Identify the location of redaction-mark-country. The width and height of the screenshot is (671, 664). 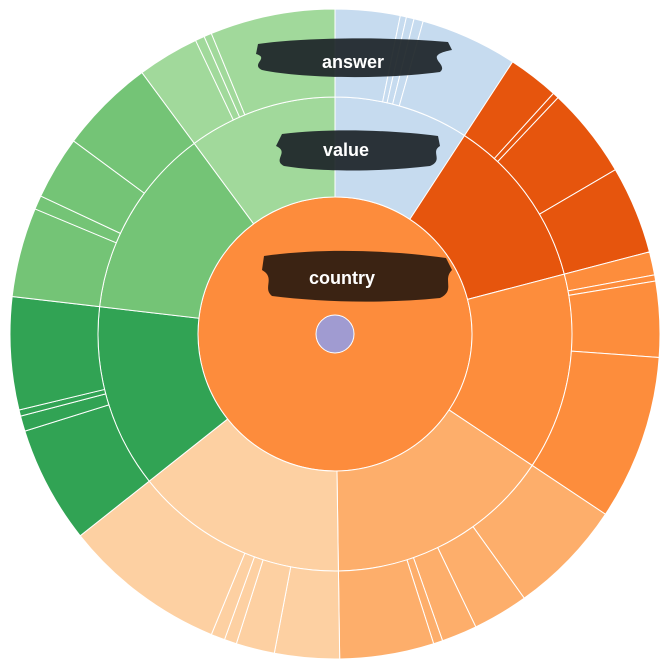
(357, 276).